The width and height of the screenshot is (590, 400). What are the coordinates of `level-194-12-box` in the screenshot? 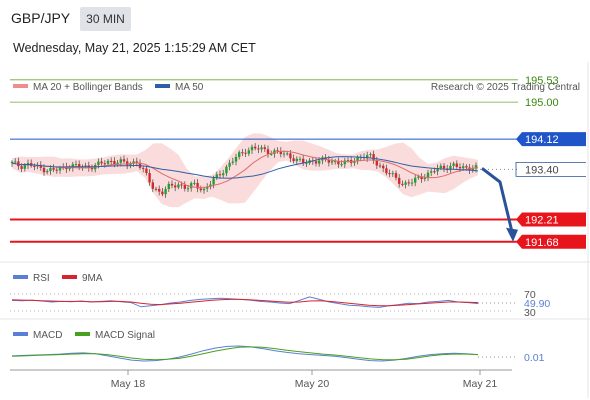 It's located at (551, 139).